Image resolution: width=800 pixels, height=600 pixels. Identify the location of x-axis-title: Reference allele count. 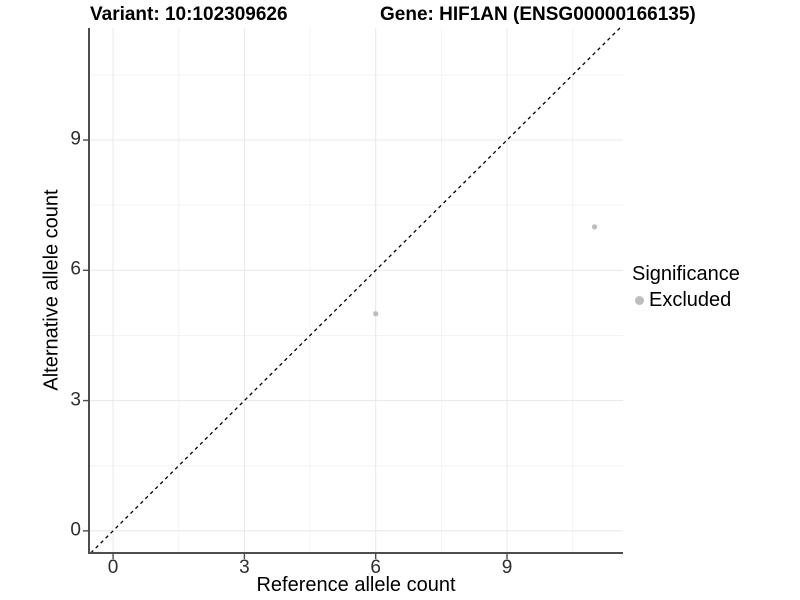
(356, 585).